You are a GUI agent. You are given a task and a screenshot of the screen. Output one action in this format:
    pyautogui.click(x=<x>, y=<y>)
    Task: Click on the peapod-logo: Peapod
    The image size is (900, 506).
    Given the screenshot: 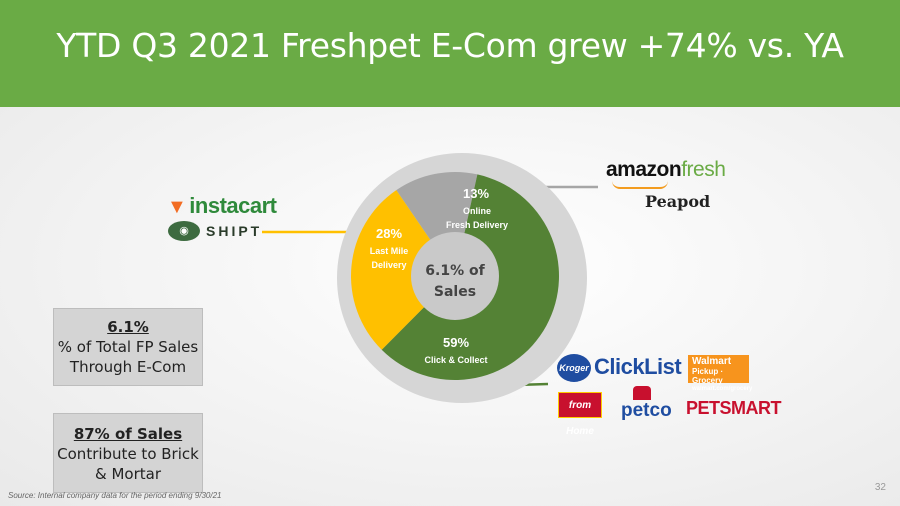 What is the action you would take?
    pyautogui.click(x=678, y=201)
    